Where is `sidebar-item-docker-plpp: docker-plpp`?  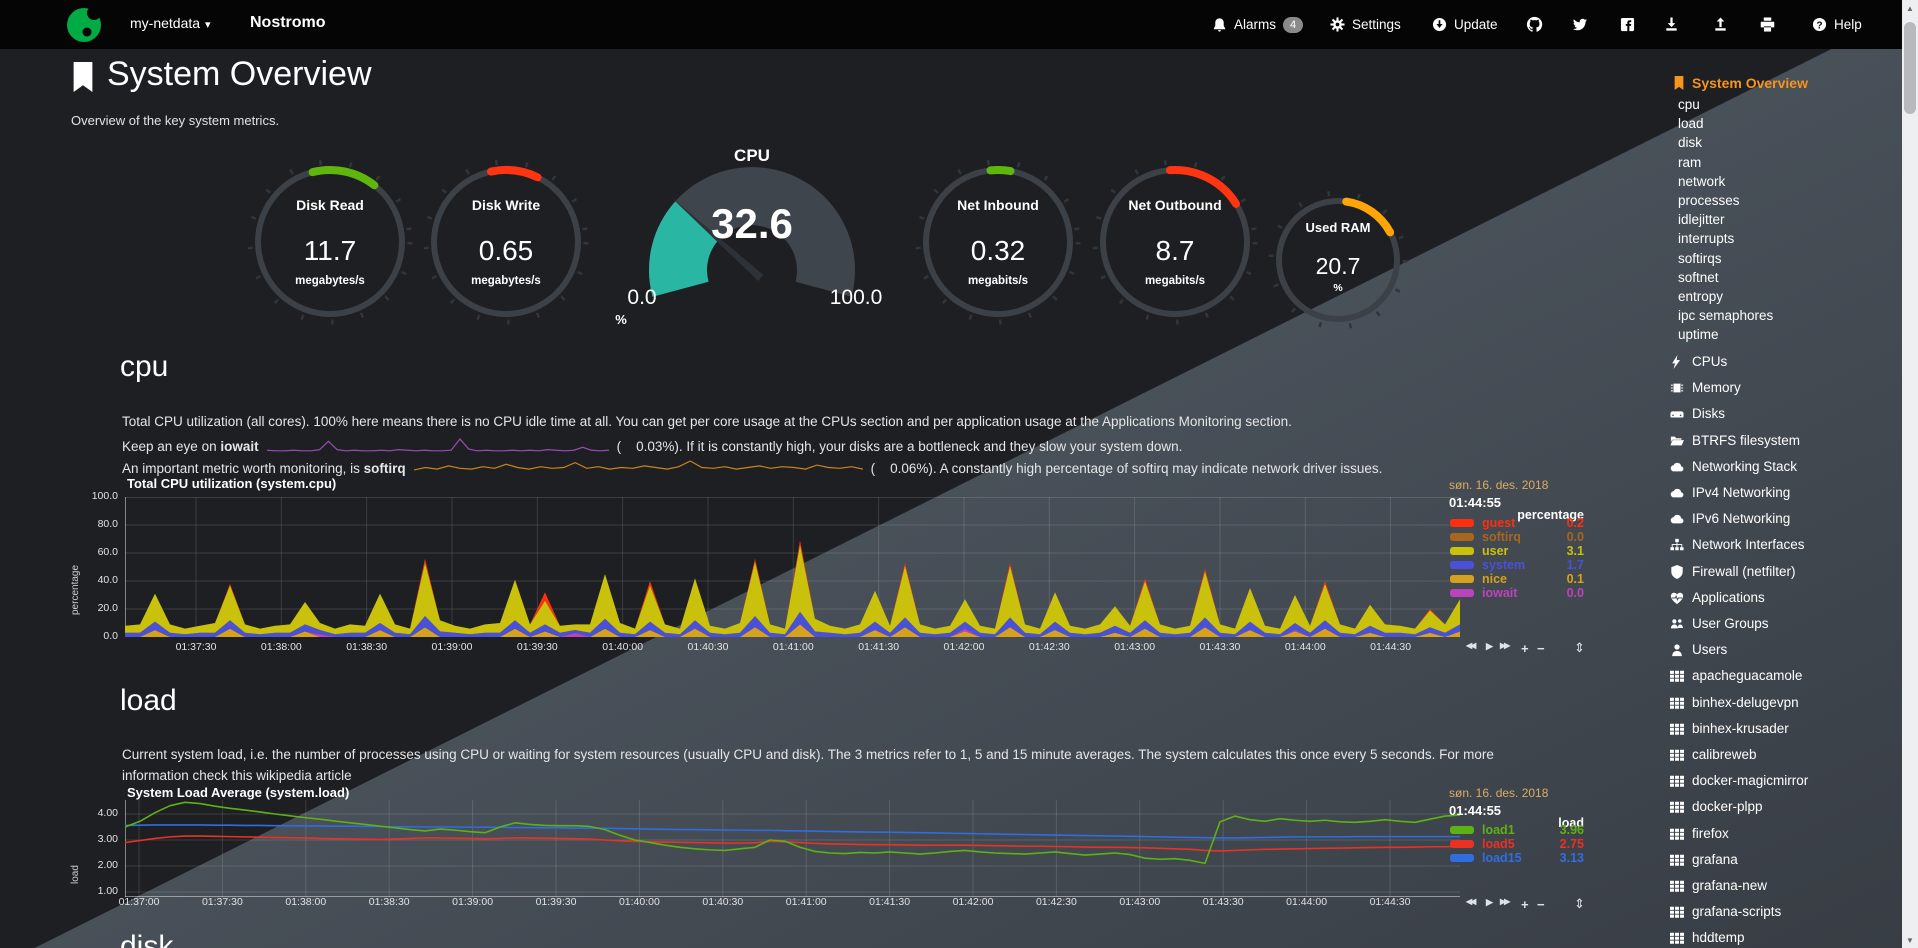 sidebar-item-docker-plpp: docker-plpp is located at coordinates (1727, 807).